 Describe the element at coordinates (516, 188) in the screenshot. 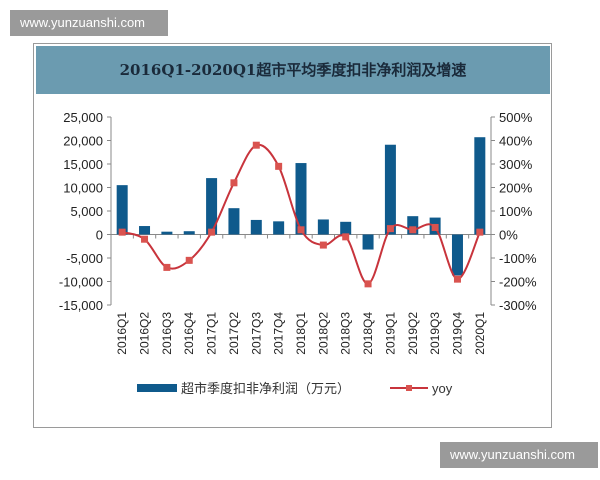

I see `right-tick-label: 200%` at that location.